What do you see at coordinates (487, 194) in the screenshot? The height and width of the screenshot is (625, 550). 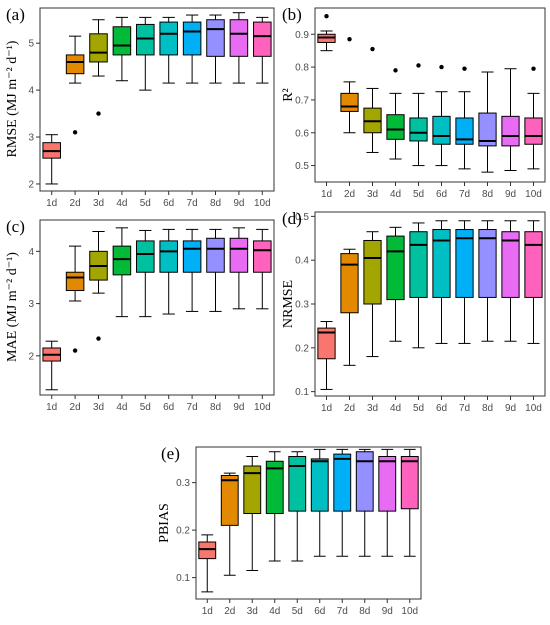 I see `x-tick-label: 8d` at bounding box center [487, 194].